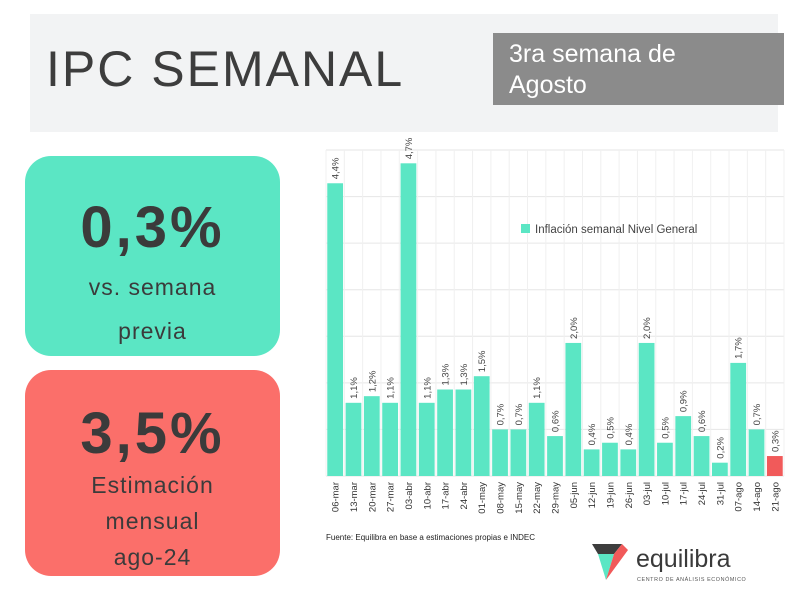  Describe the element at coordinates (757, 497) in the screenshot. I see `x-tick-label: 14-ago` at that location.